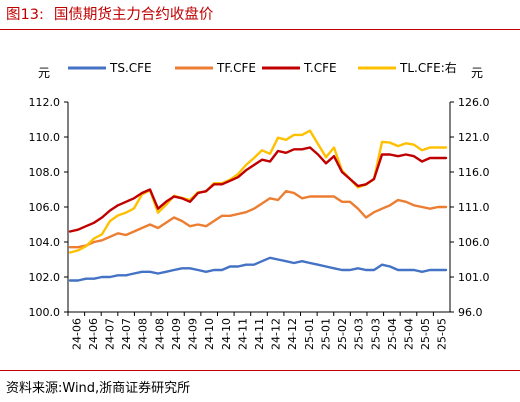 The height and width of the screenshot is (402, 520). I want to click on left-tick-label: 110.0, so click(45, 137).